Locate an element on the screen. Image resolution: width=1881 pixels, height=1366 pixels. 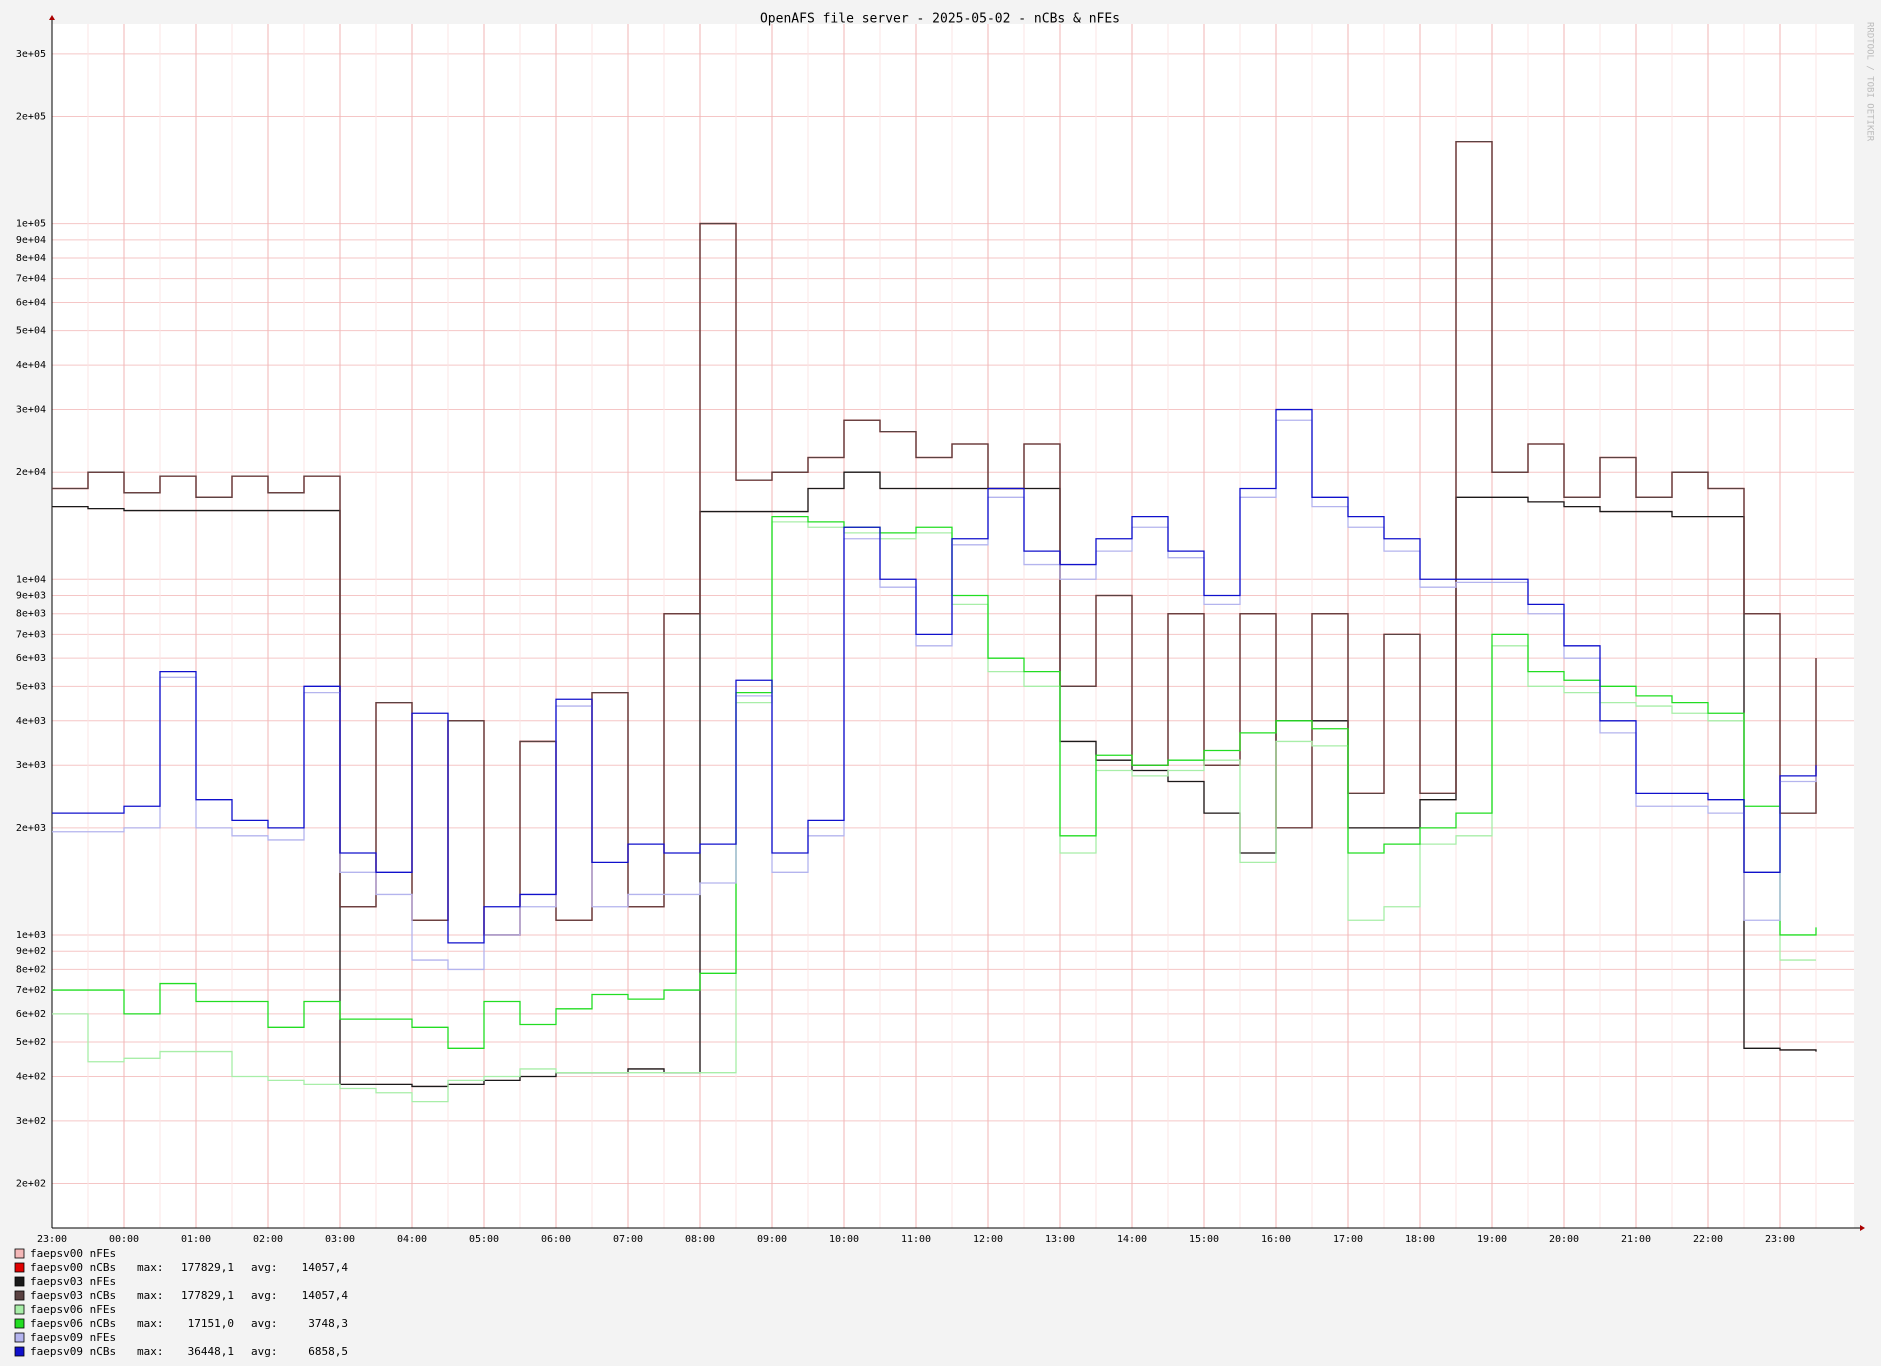
y-tick-label: 1e+05 is located at coordinates (31, 224).